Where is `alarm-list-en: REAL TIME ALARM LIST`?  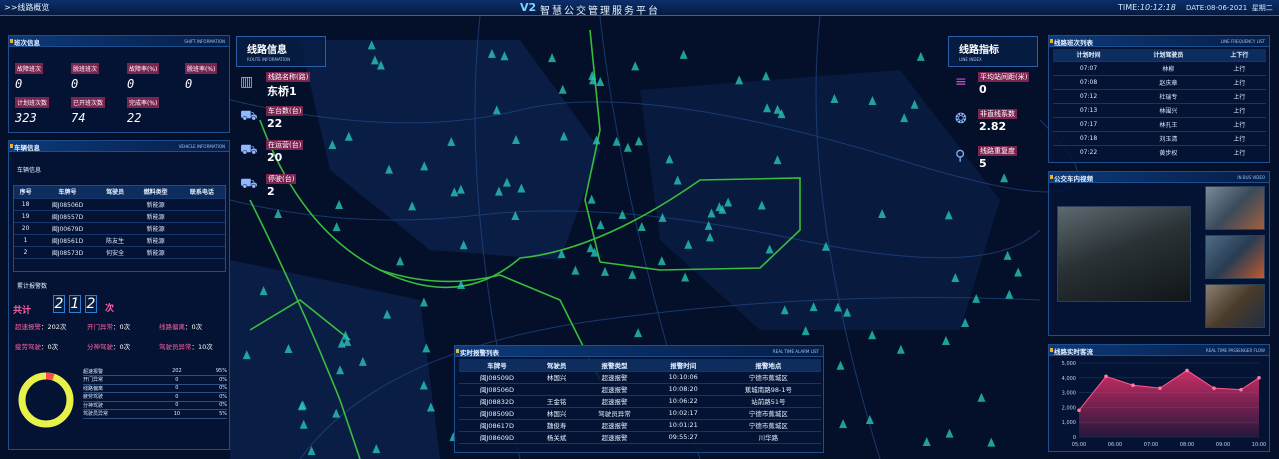
alarm-list-en: REAL TIME ALARM LIST is located at coordinates (796, 351).